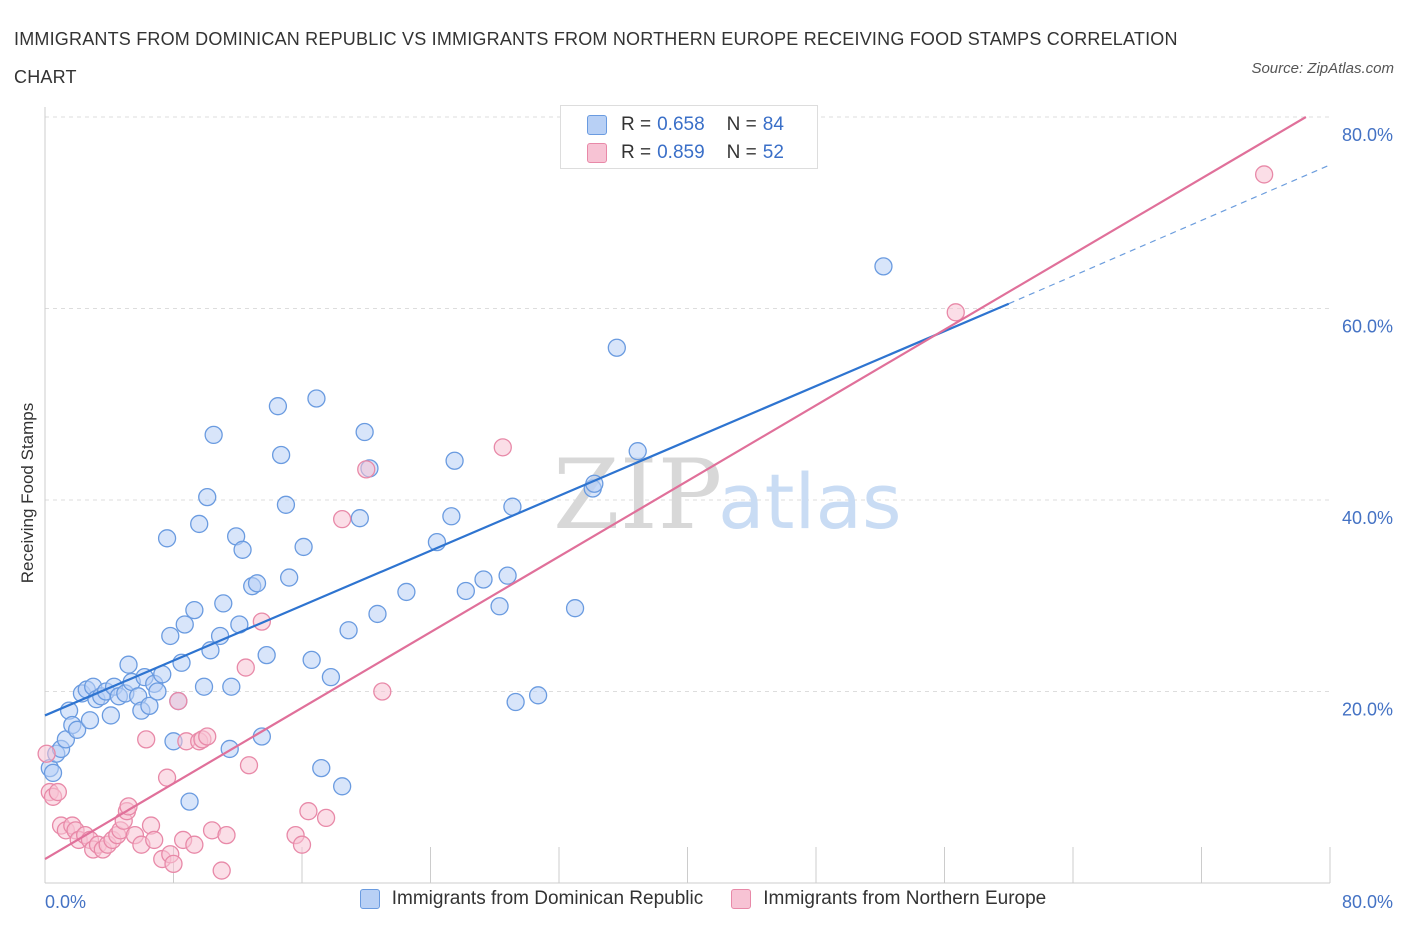  What do you see at coordinates (727, 495) in the screenshot?
I see `watermark: ZIP atlas` at bounding box center [727, 495].